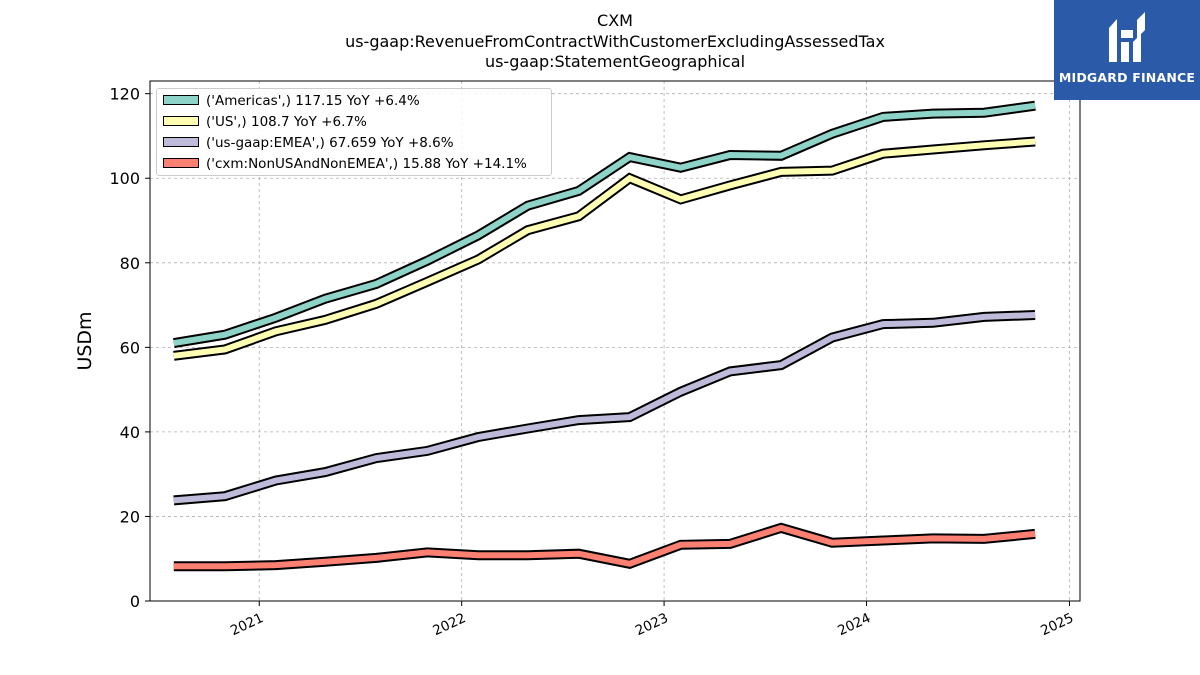 The image size is (1200, 675). I want to click on y-tick-label: 0, so click(135, 601).